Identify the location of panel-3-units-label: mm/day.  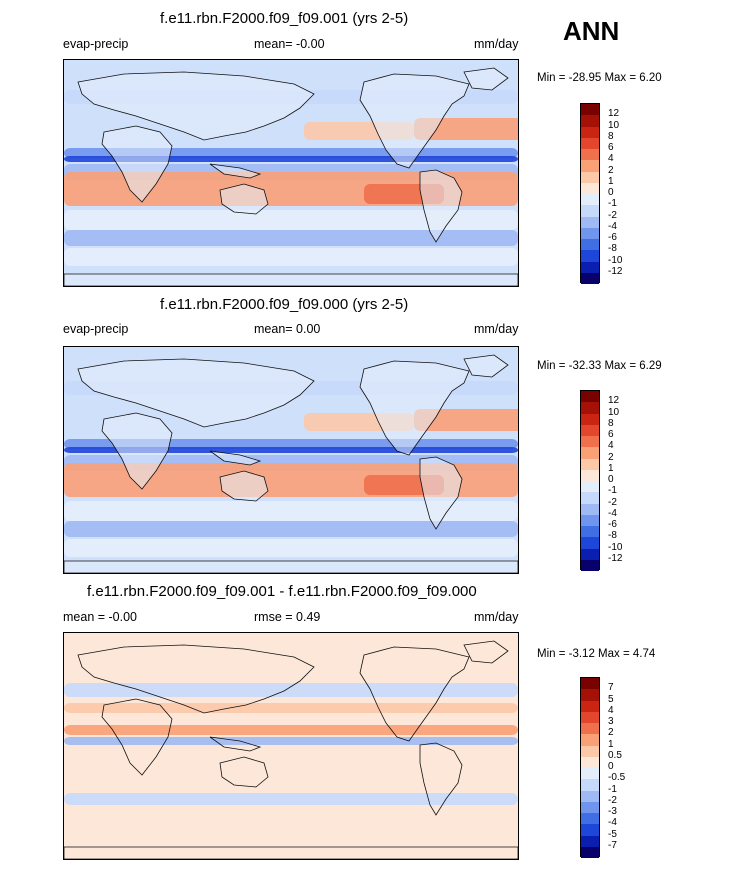
(496, 617).